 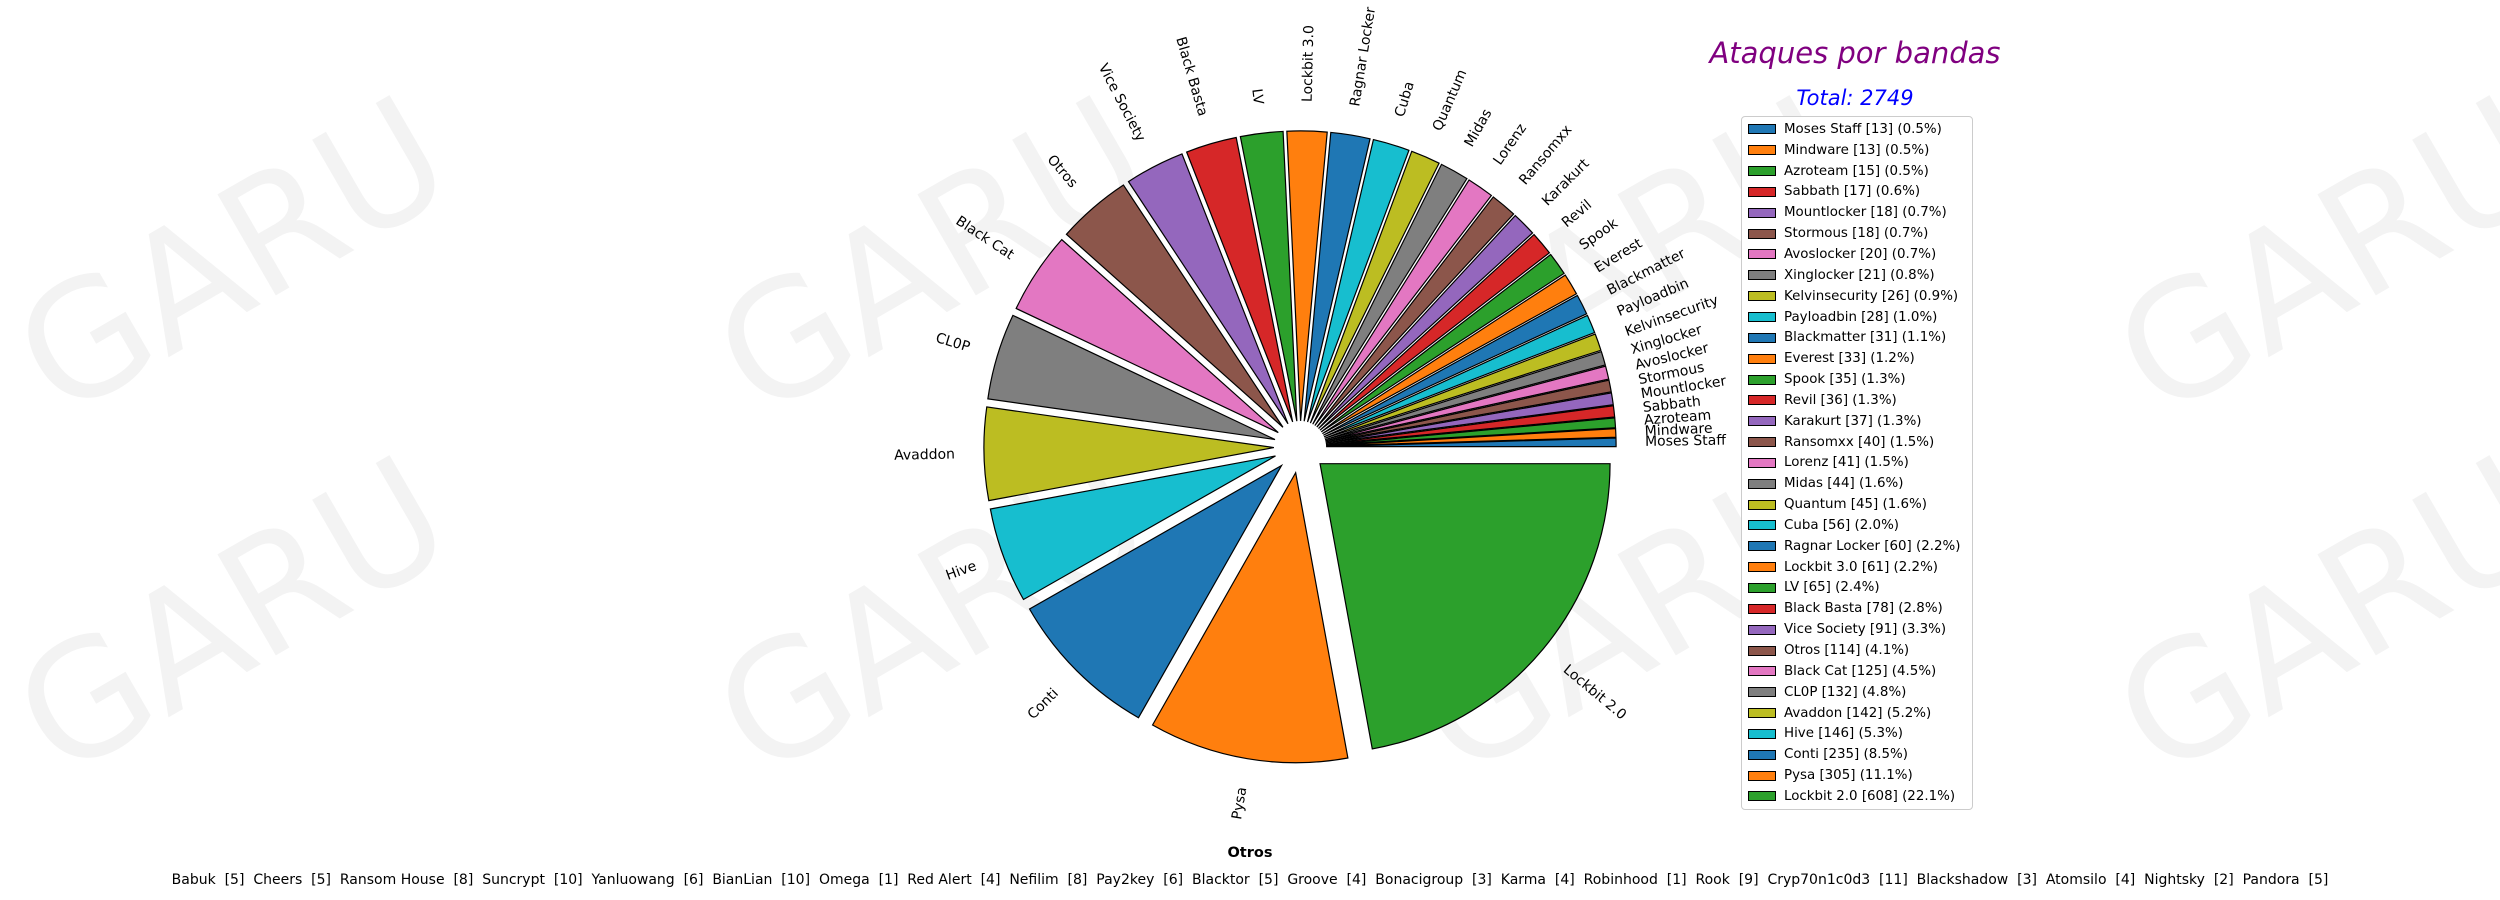 I want to click on legend-item: Avoslocker [20] (0.7%), so click(x=1857, y=254).